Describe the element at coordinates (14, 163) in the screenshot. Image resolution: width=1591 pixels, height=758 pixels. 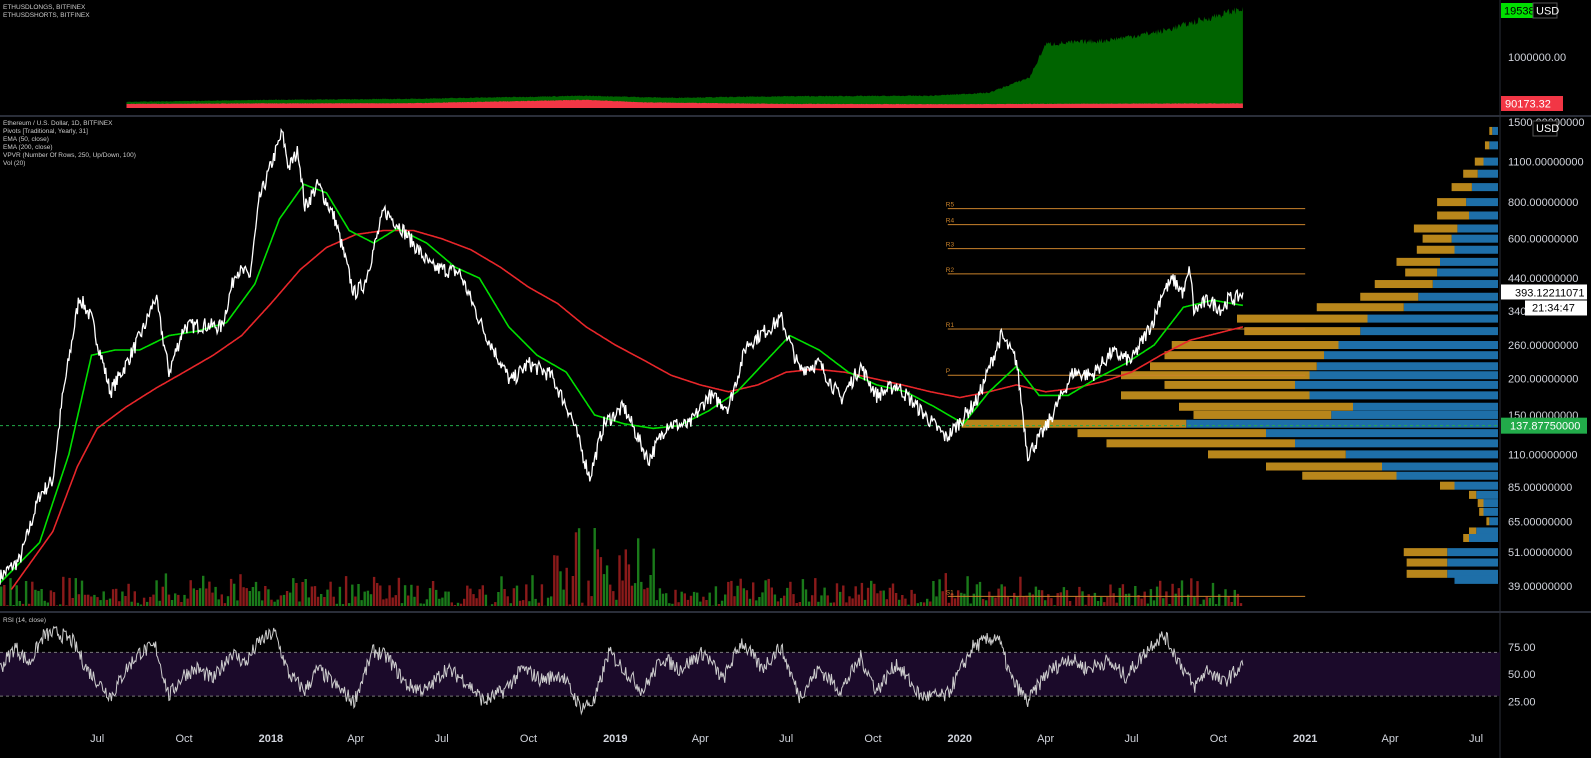
I see `main-legend-vol: Vol (20)` at that location.